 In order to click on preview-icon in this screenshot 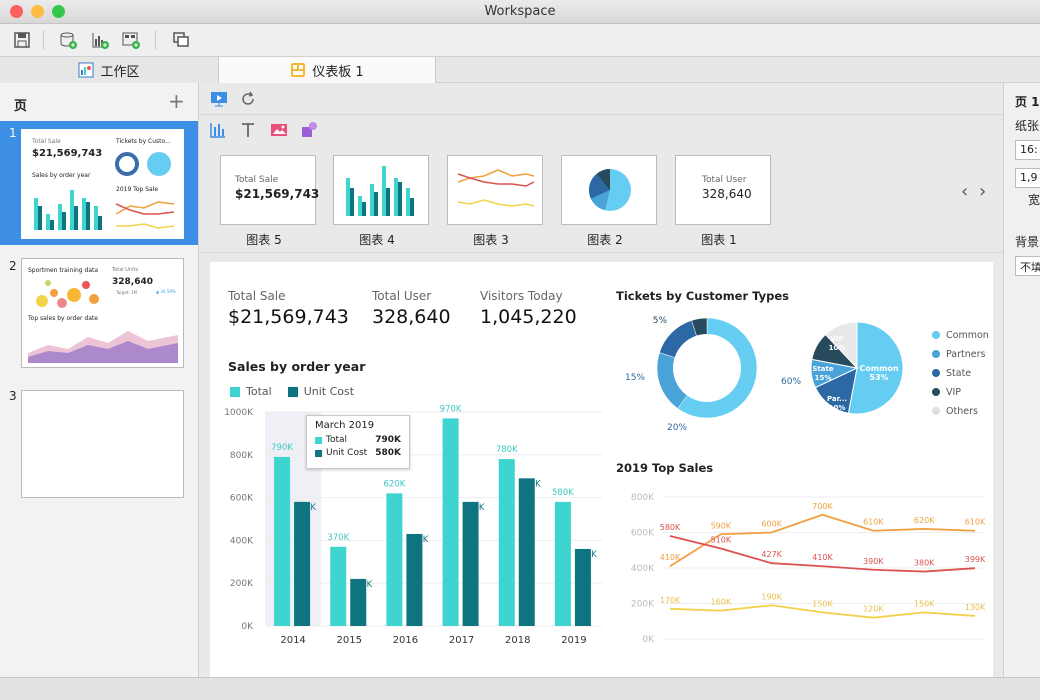, I will do `click(219, 99)`.